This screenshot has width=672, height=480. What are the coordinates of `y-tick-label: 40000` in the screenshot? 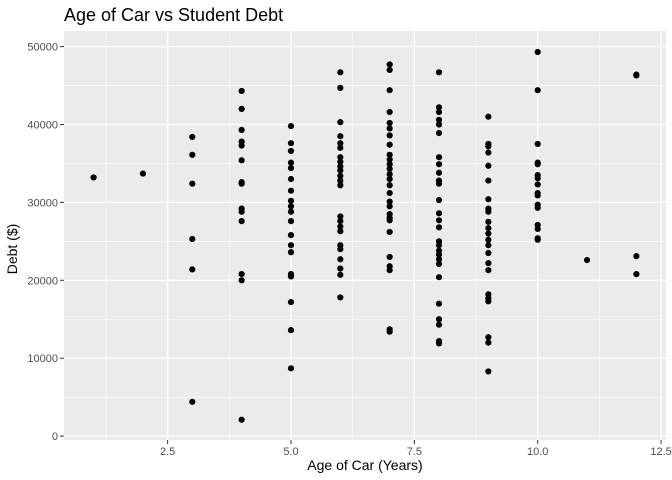 It's located at (42, 125).